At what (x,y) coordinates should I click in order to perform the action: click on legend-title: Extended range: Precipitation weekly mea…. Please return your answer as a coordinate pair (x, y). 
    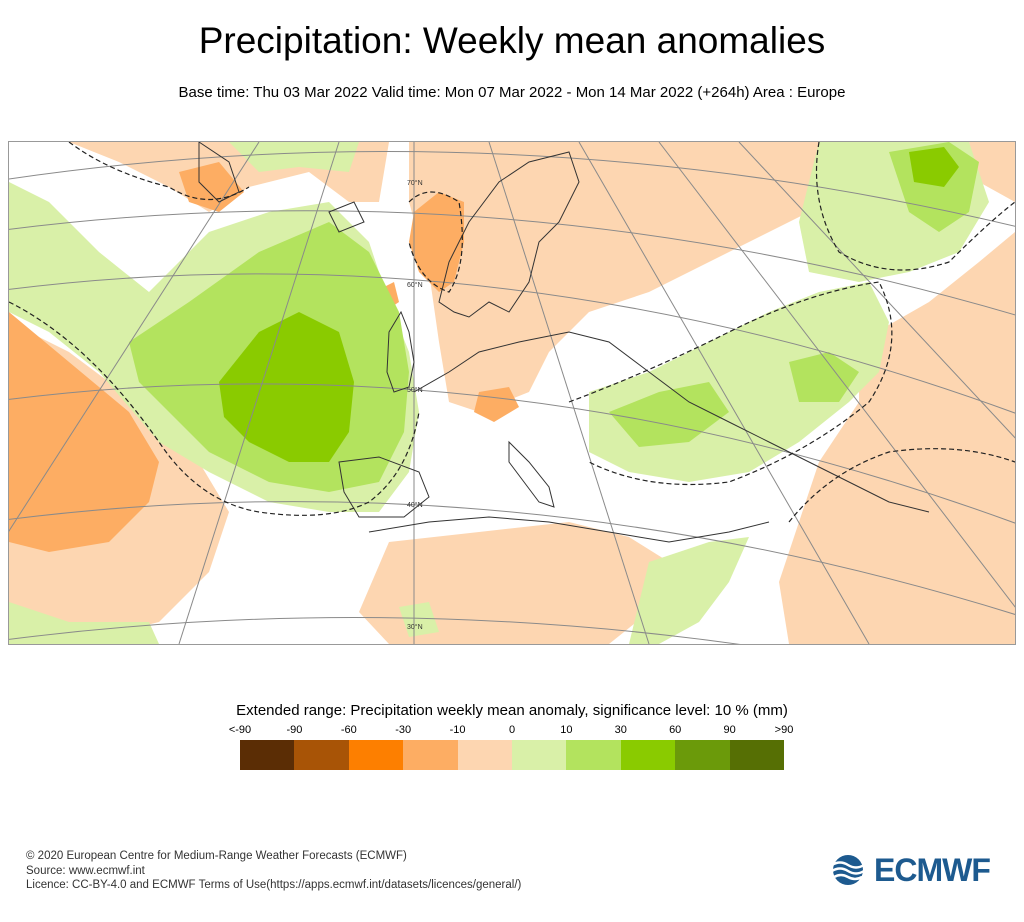
    Looking at the image, I should click on (512, 710).